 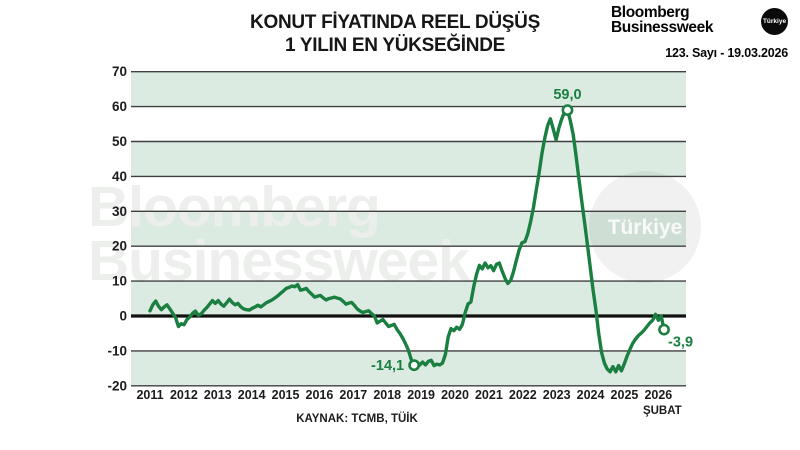 I want to click on x-tick-2012: 2012, so click(x=184, y=395).